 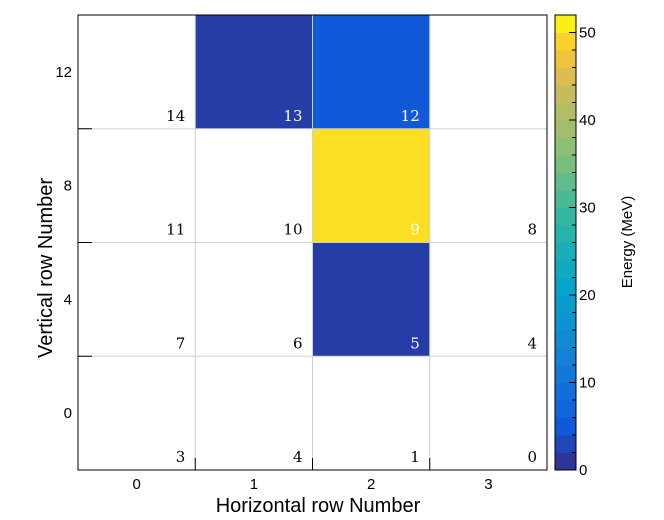 I want to click on cell-label: 10, so click(x=292, y=230).